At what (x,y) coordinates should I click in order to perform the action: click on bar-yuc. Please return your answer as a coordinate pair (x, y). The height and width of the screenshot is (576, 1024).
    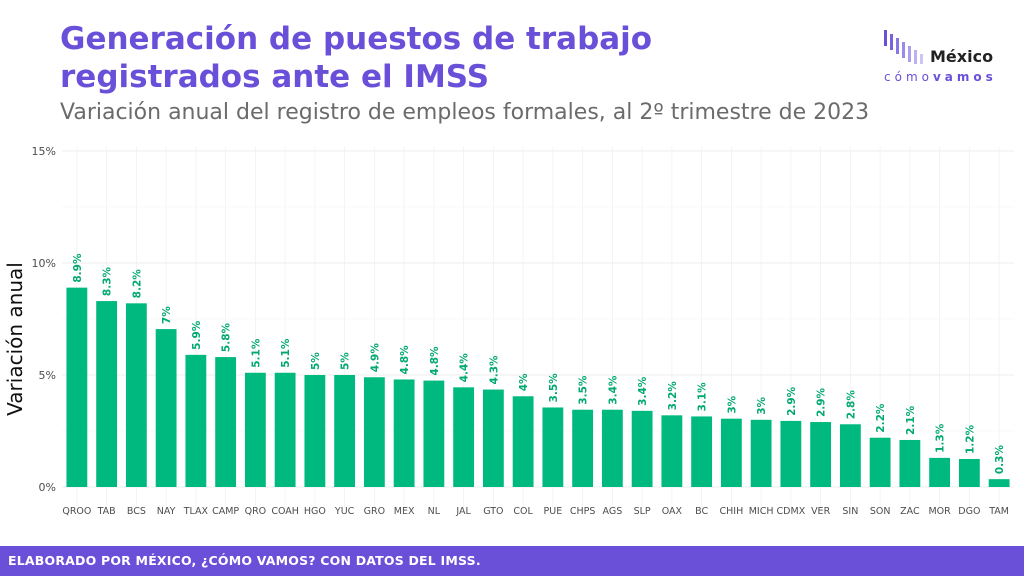
    Looking at the image, I should click on (345, 431).